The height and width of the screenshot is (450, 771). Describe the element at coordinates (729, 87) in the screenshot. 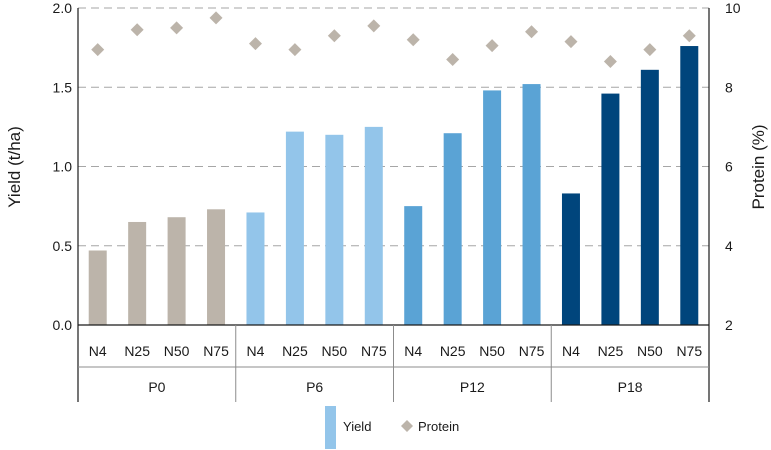

I see `y2-tick-label: 8` at that location.